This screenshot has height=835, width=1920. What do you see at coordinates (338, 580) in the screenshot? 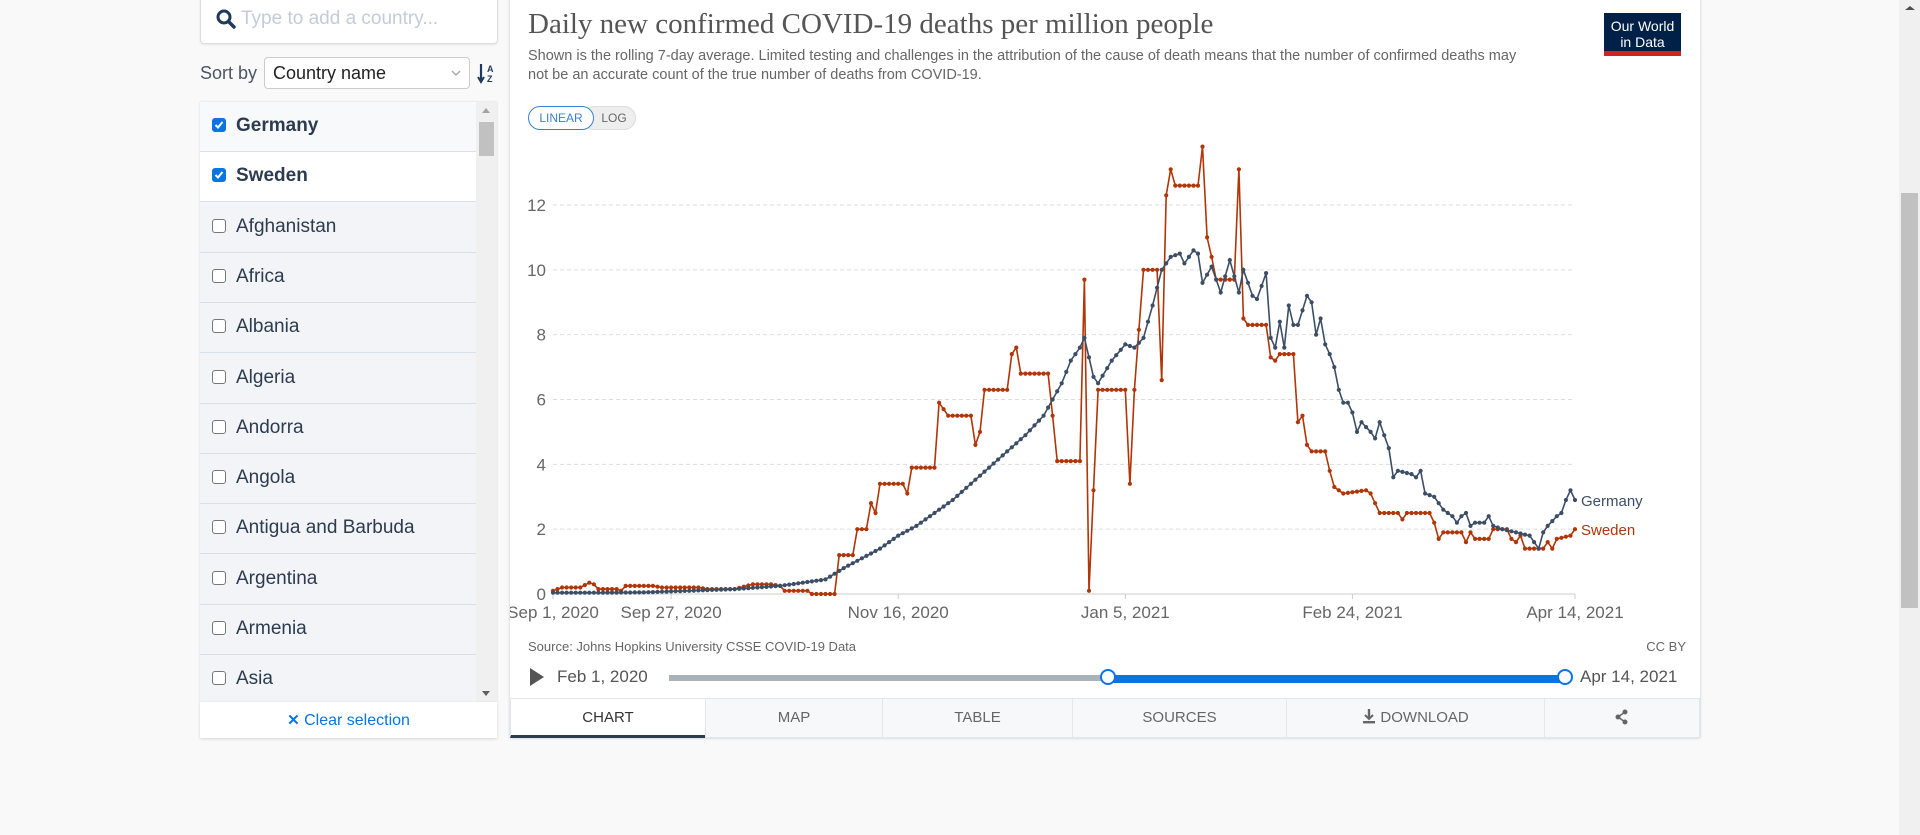
I see `country-list-item: Argentina` at bounding box center [338, 580].